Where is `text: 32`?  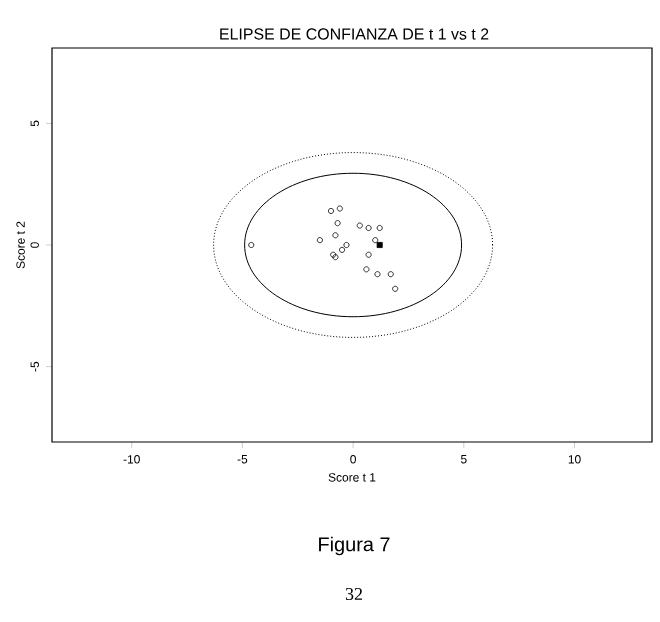 text: 32 is located at coordinates (353, 594).